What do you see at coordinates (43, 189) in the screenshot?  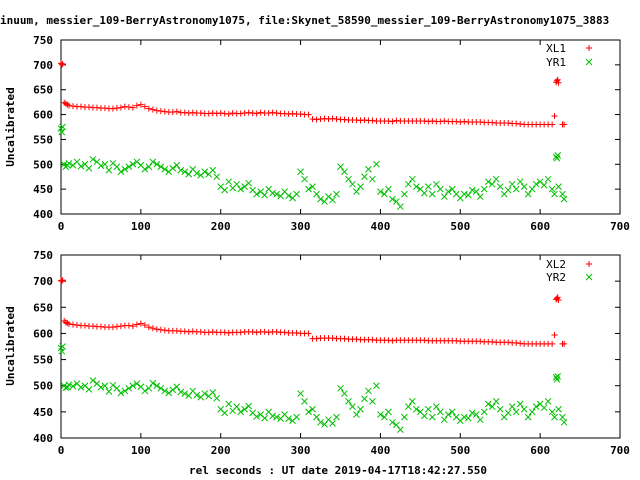 I see `top-y-tick-label: 450` at bounding box center [43, 189].